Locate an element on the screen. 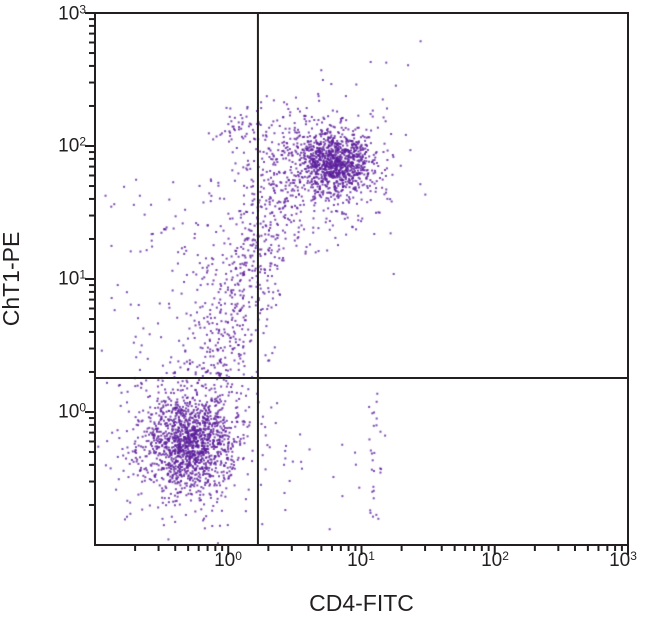 This screenshot has height=625, width=650. y-tick-label-1: 10⁰ is located at coordinates (72, 411).